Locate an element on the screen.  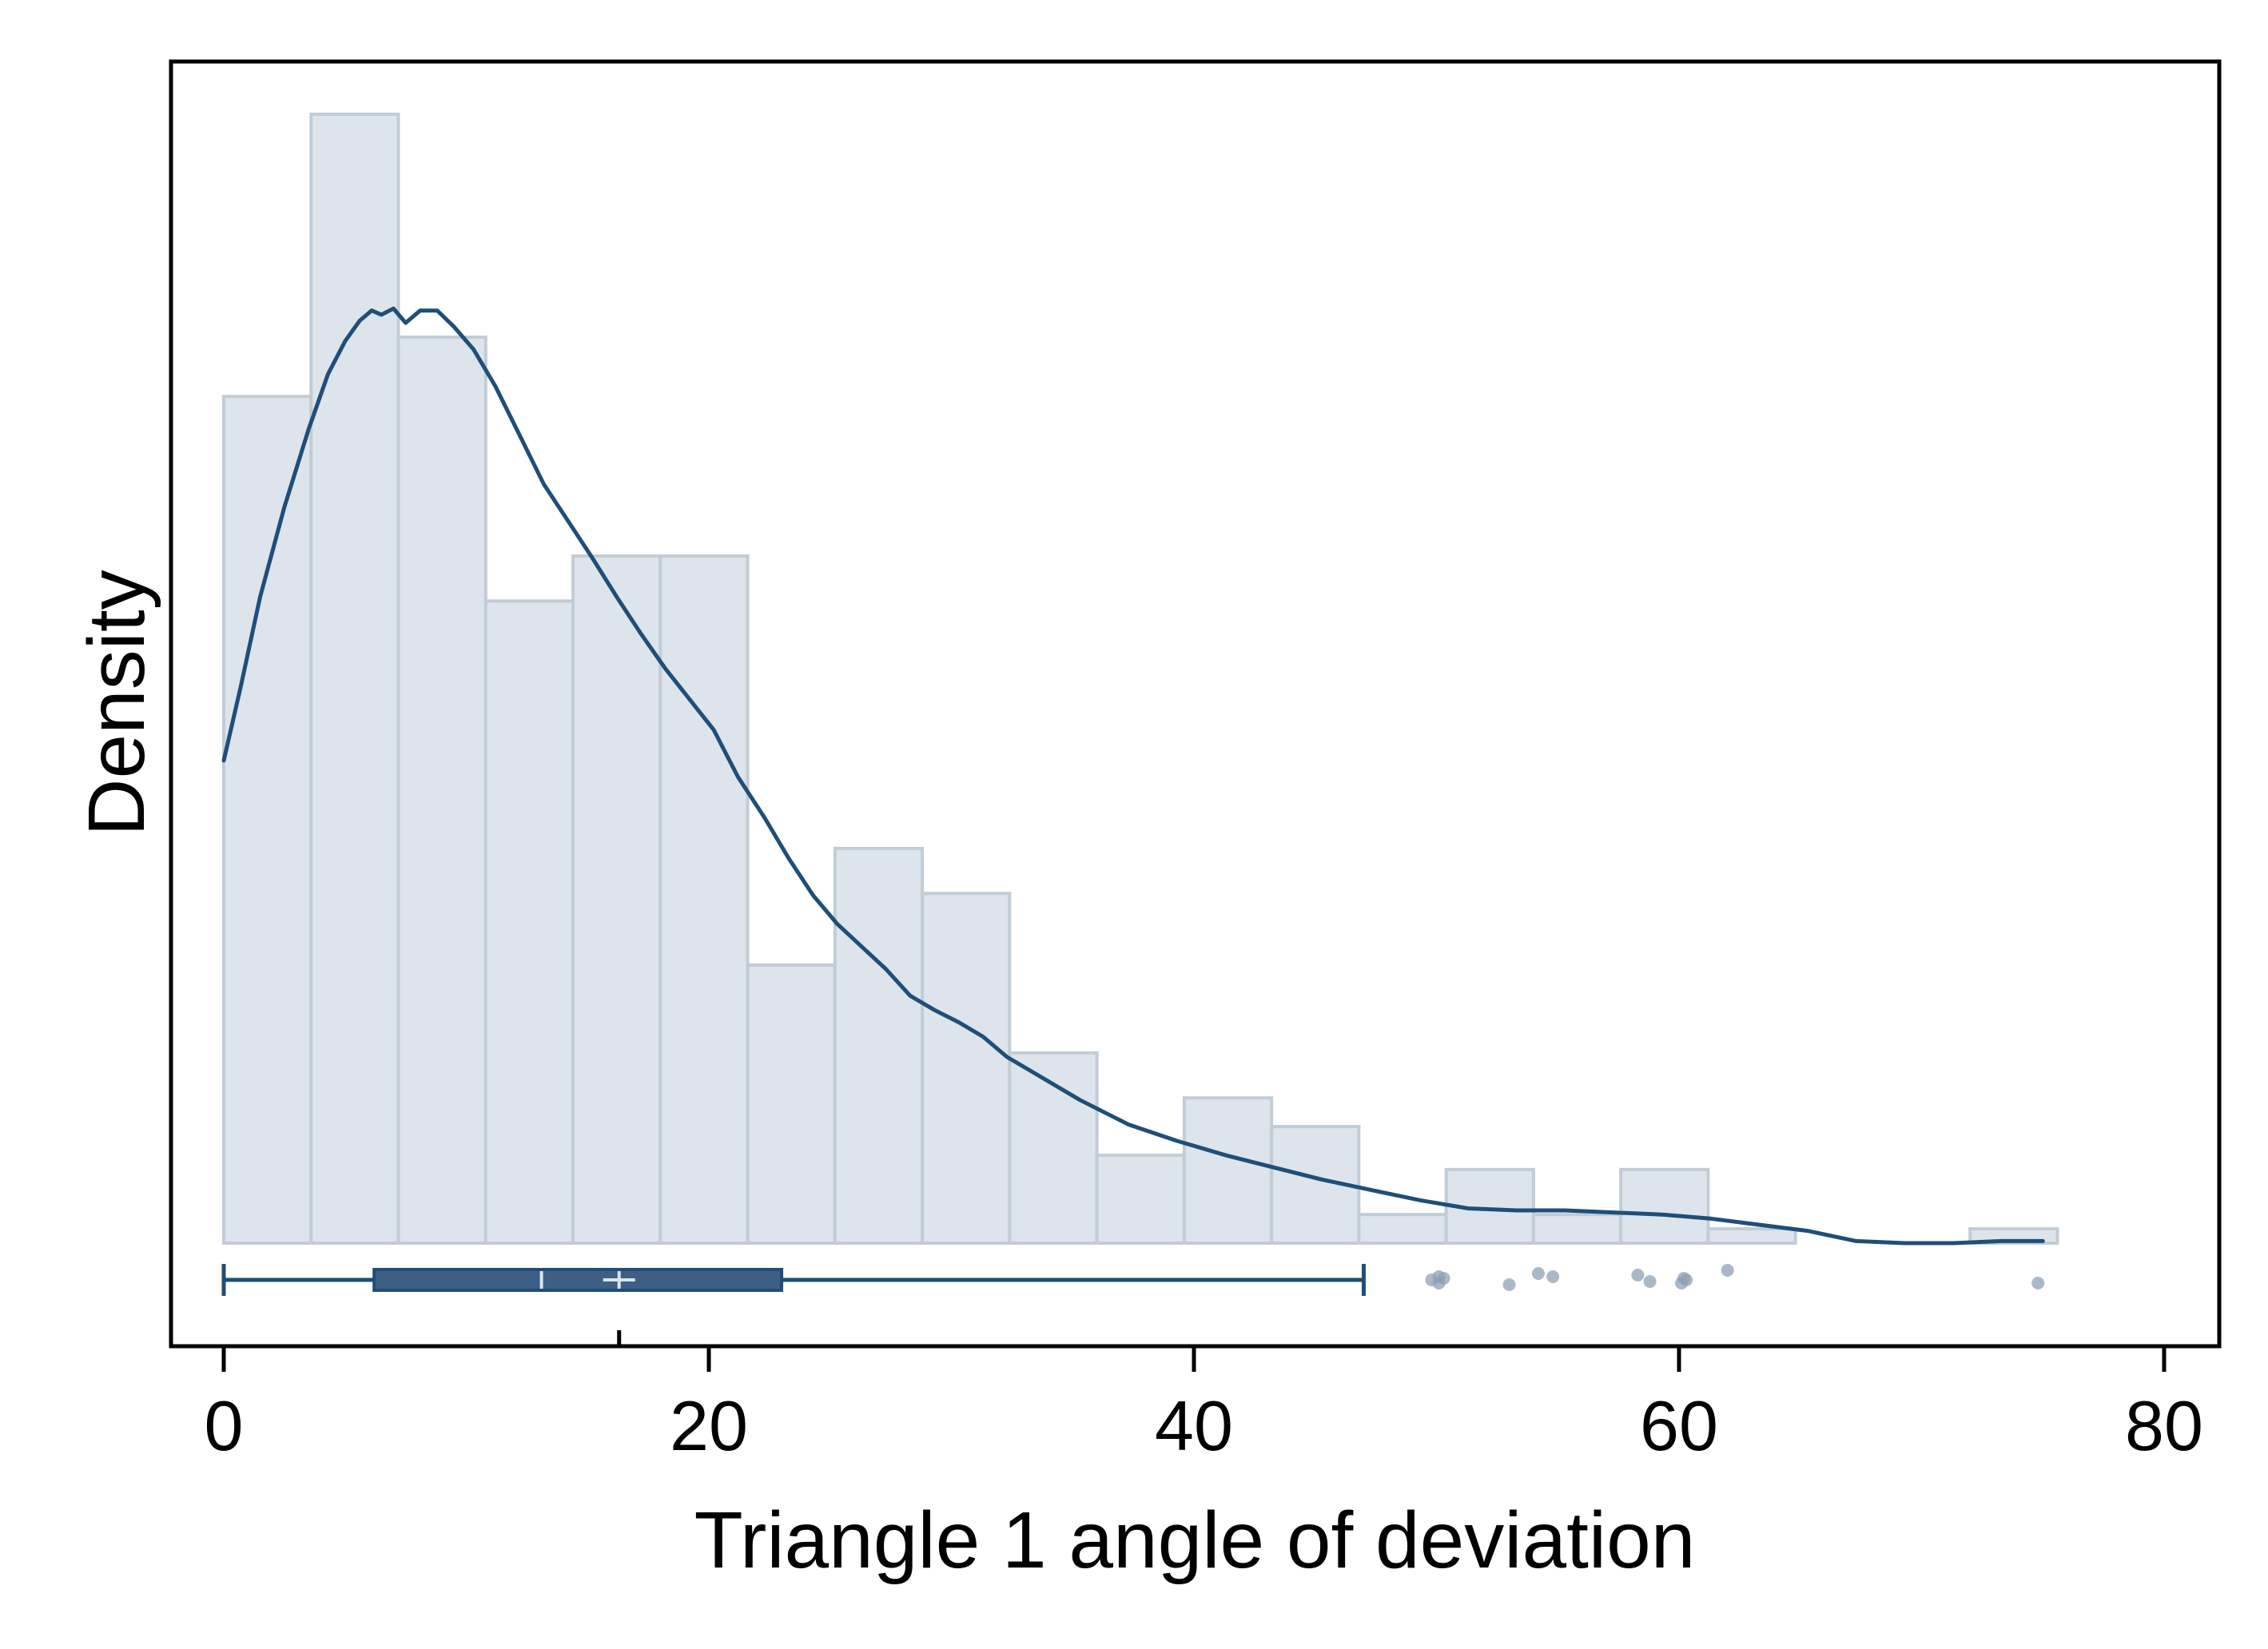
boxplot-iqr-box is located at coordinates (578, 1280).